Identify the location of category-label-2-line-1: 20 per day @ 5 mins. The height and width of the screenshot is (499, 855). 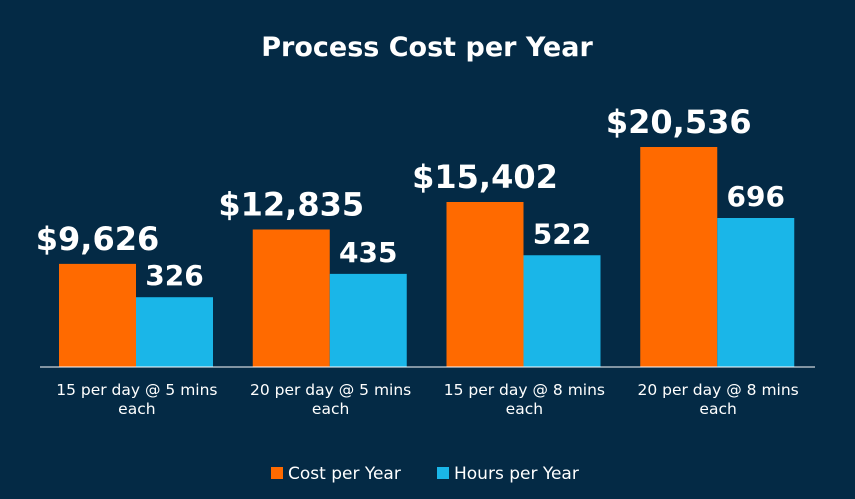
(330, 390).